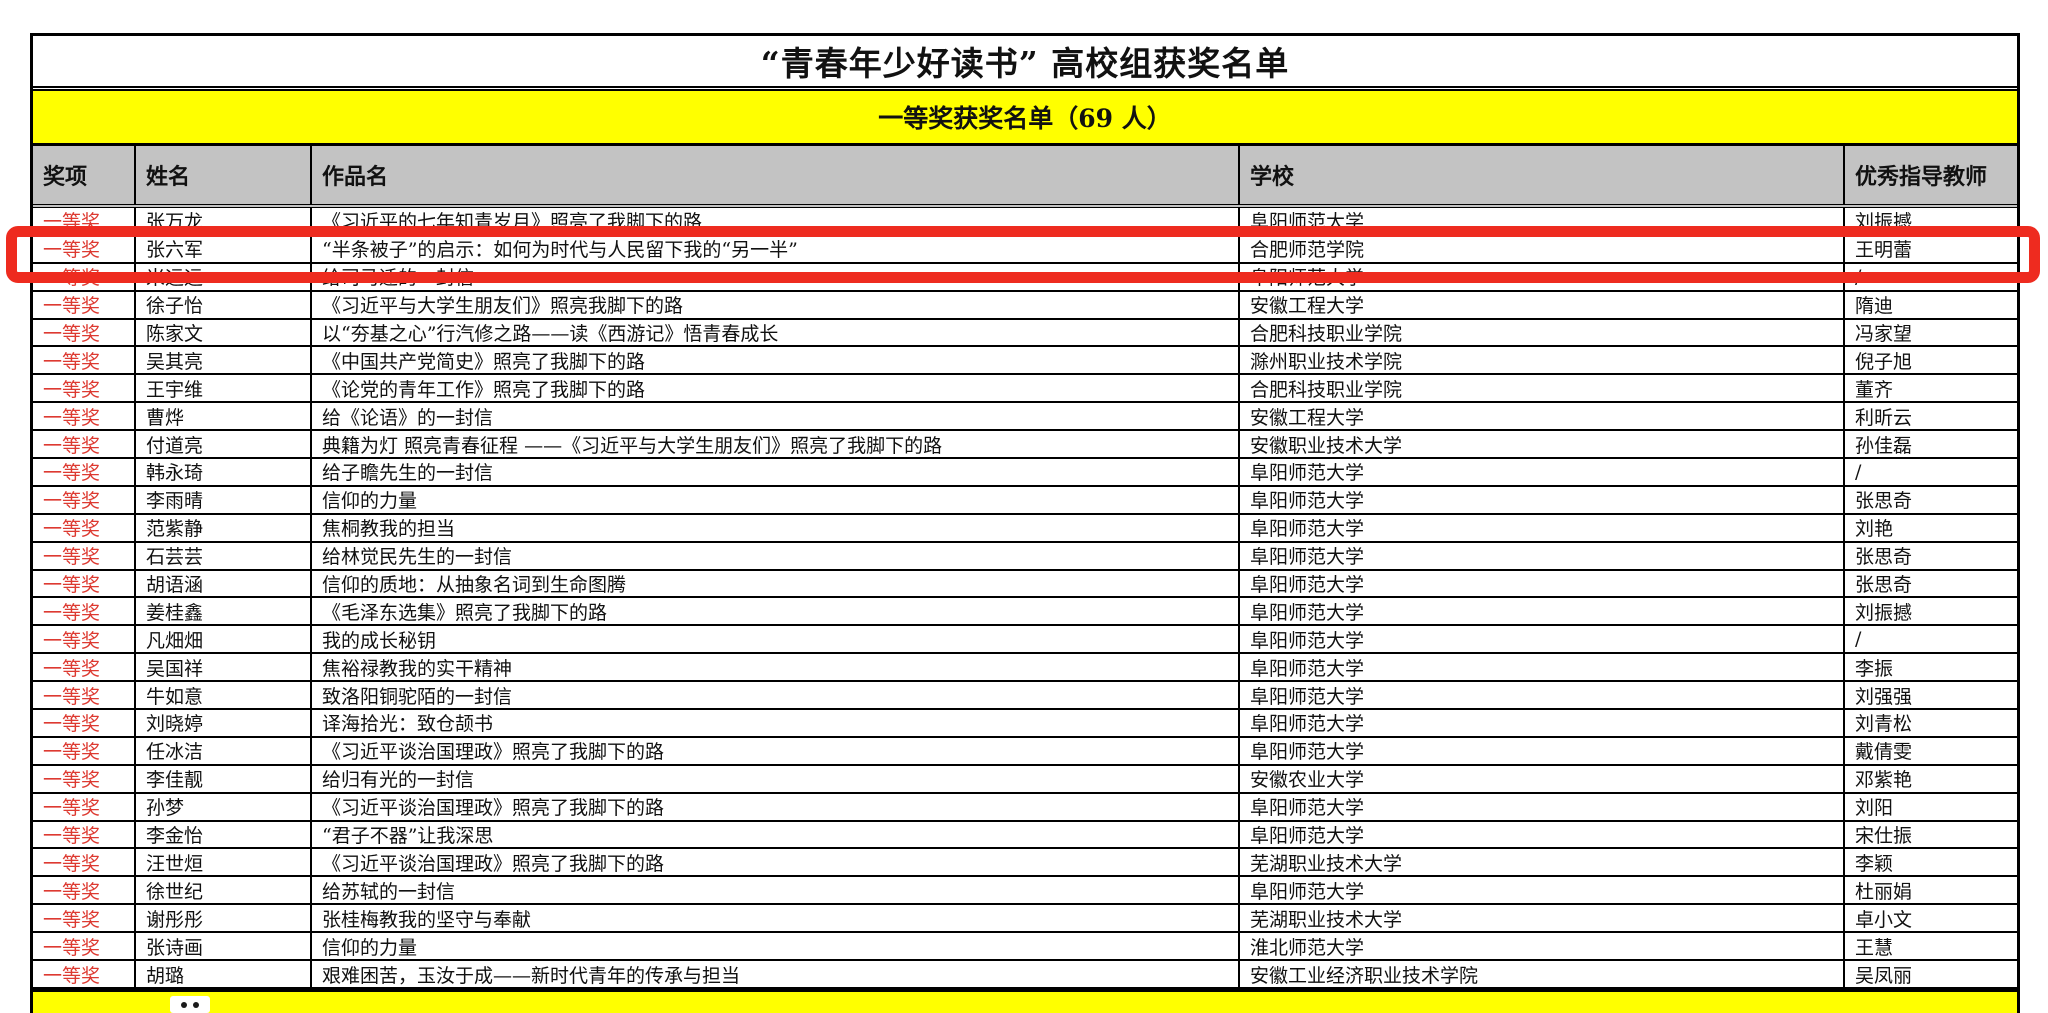 The height and width of the screenshot is (1013, 2048). What do you see at coordinates (1542, 778) in the screenshot?
I see `school-cell: 安徽农业大学` at bounding box center [1542, 778].